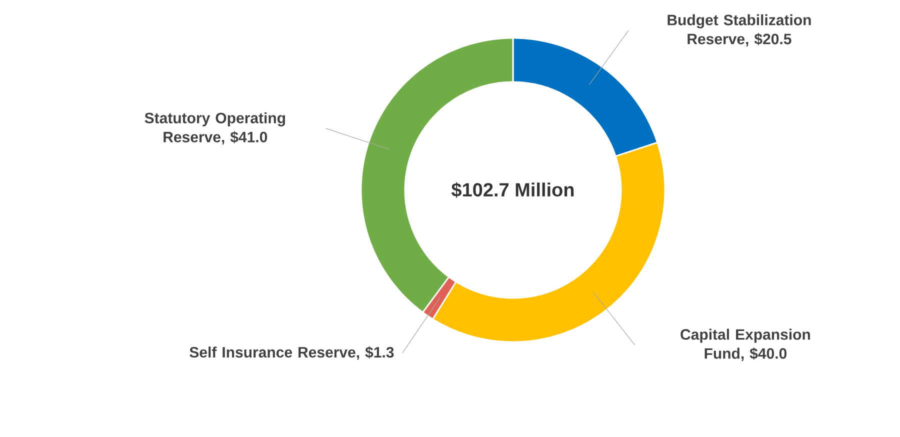 The width and height of the screenshot is (900, 437). Describe the element at coordinates (292, 353) in the screenshot. I see `slice-label: Self Insurance Reserve, $1.3` at that location.